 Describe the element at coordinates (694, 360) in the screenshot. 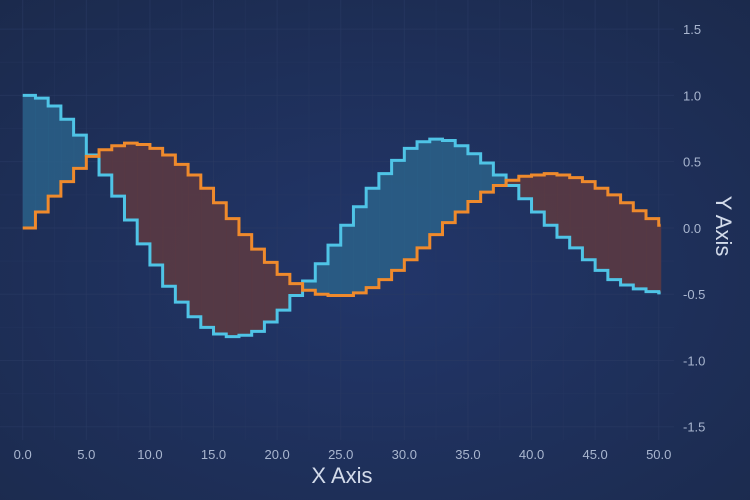

I see `y-tick-label: -1.0` at that location.